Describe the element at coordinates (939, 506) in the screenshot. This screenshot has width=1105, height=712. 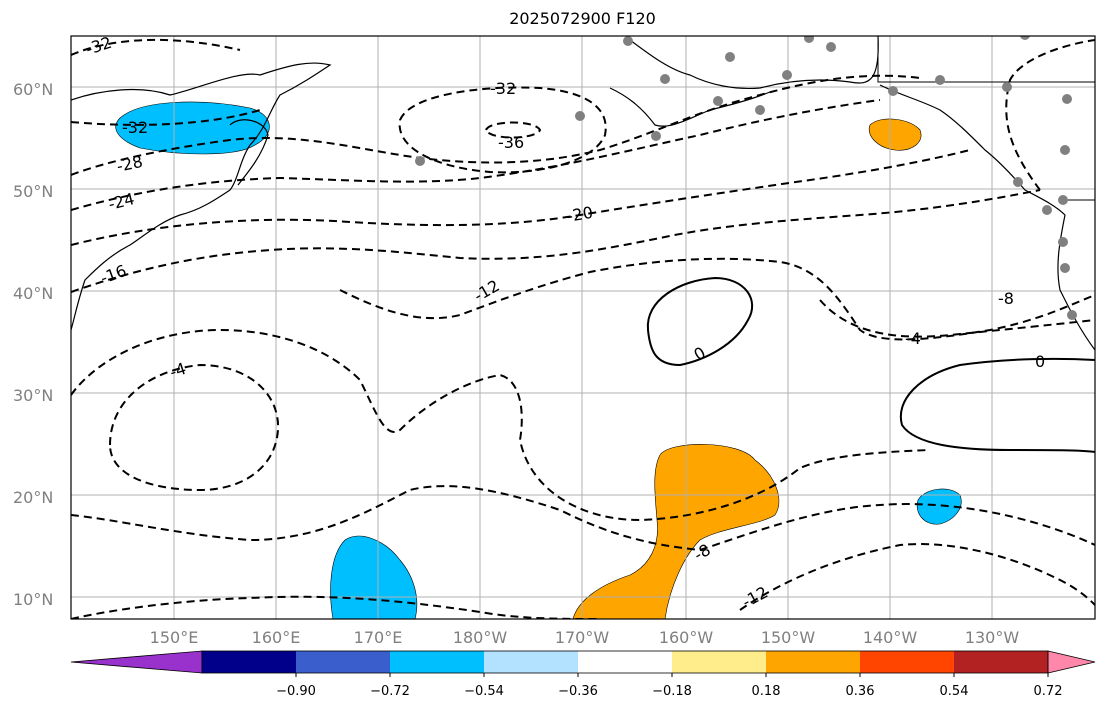
I see `shade-negative-east-pacific` at that location.